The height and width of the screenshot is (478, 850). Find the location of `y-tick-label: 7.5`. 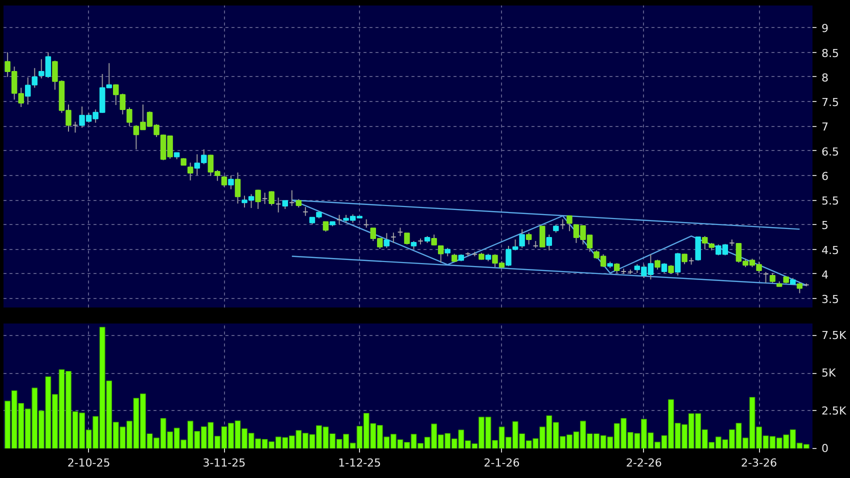

y-tick-label: 7.5 is located at coordinates (830, 103).